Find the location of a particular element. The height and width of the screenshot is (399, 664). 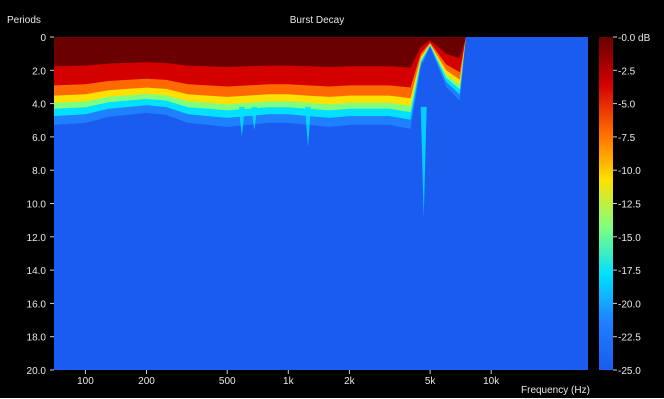

colorbar-tick-label: -7.5 is located at coordinates (627, 138).